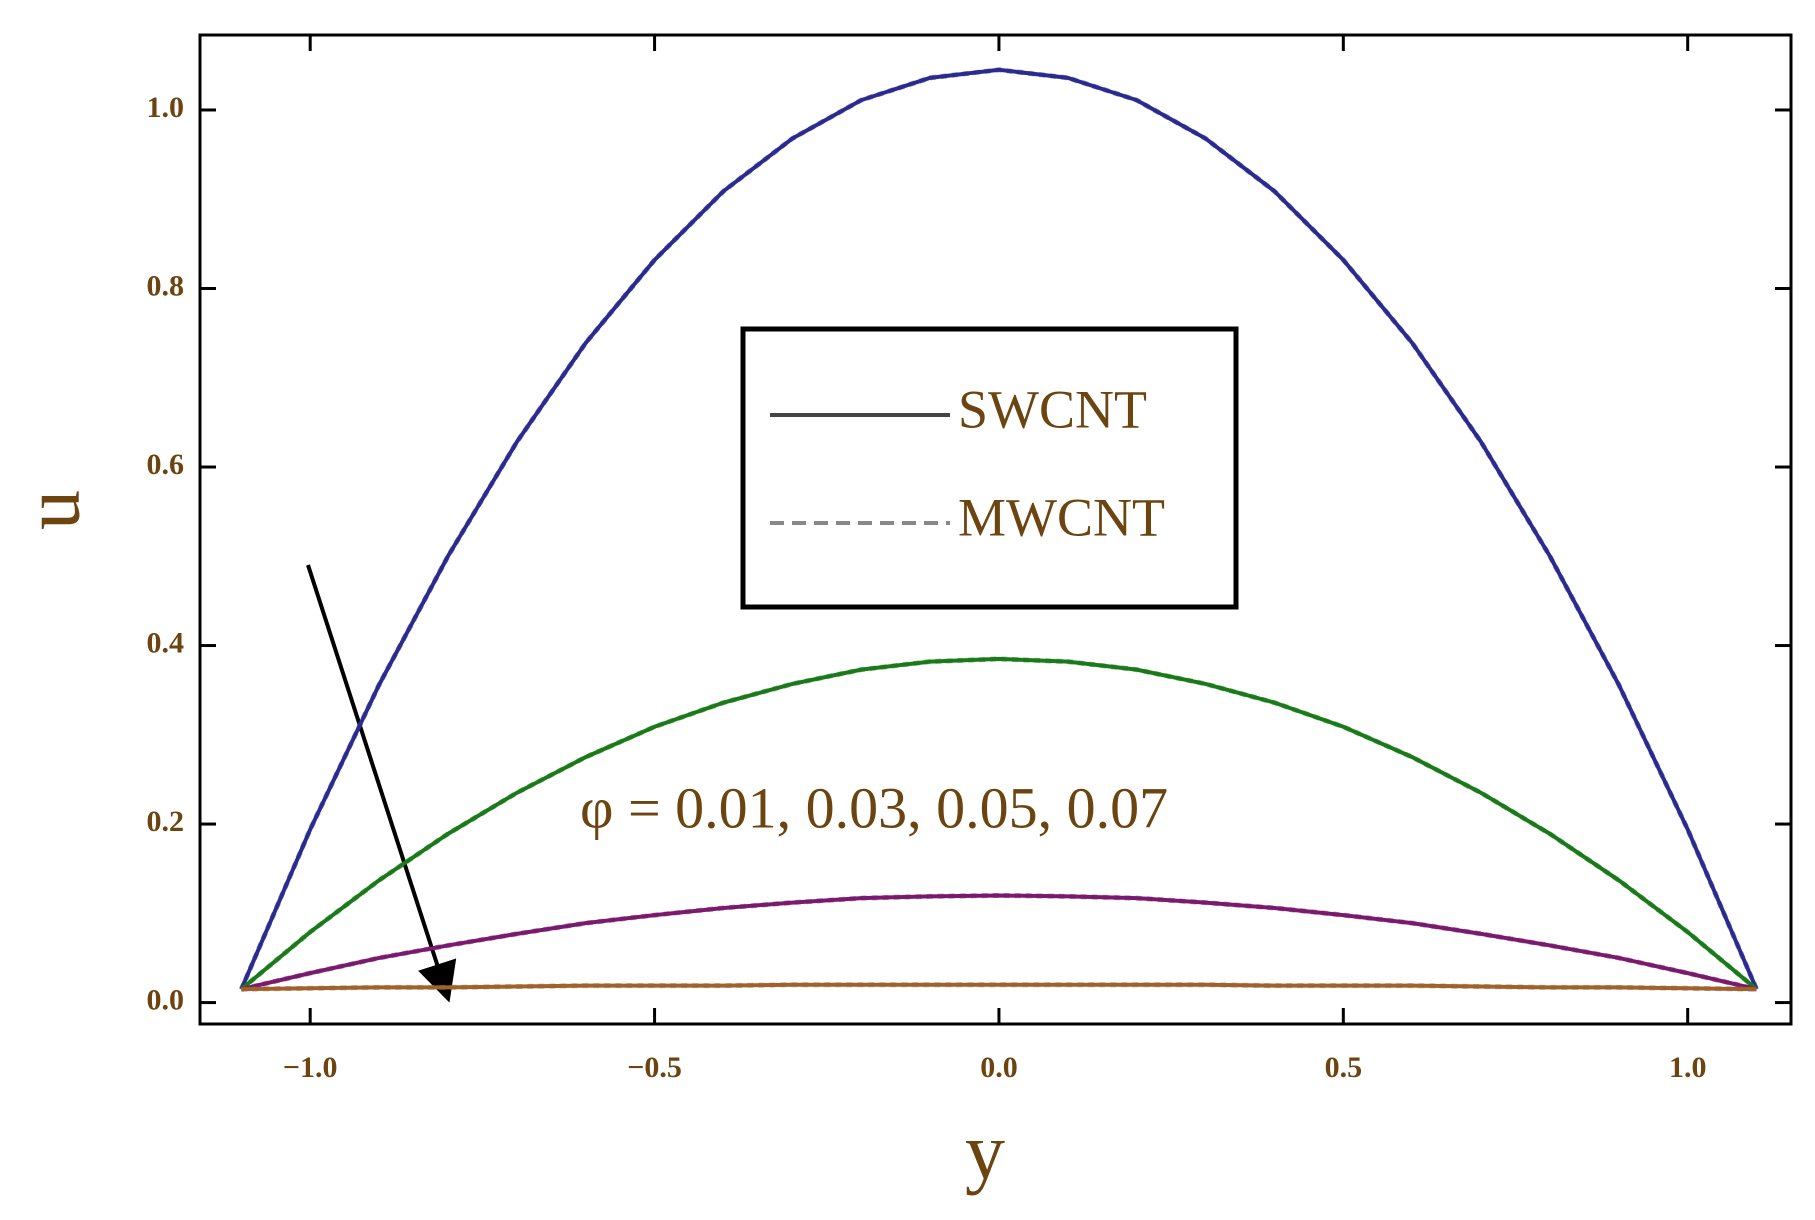  I want to click on x-tick-label: 1.0, so click(1688, 1067).